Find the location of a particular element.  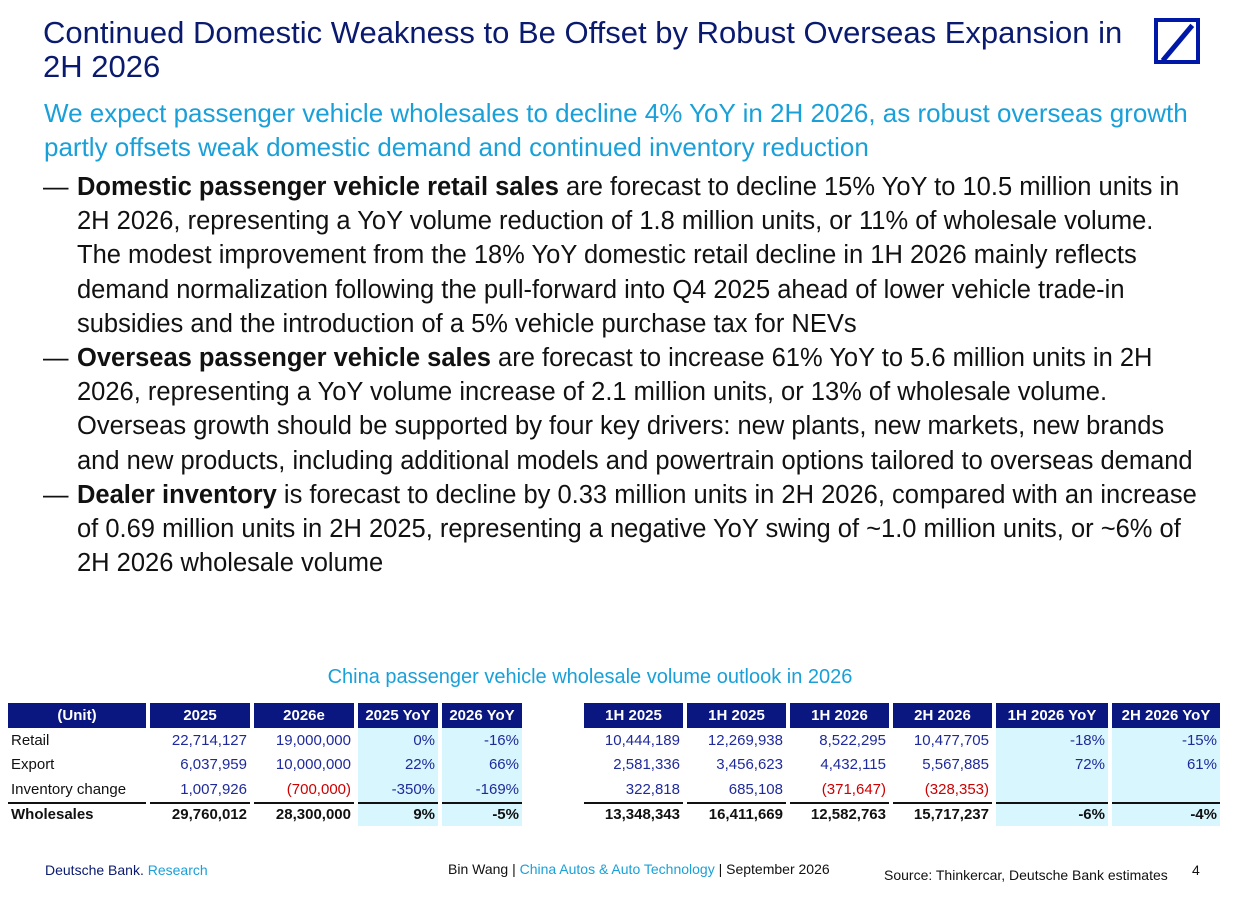

cell-yoy: 22% is located at coordinates (398, 764).